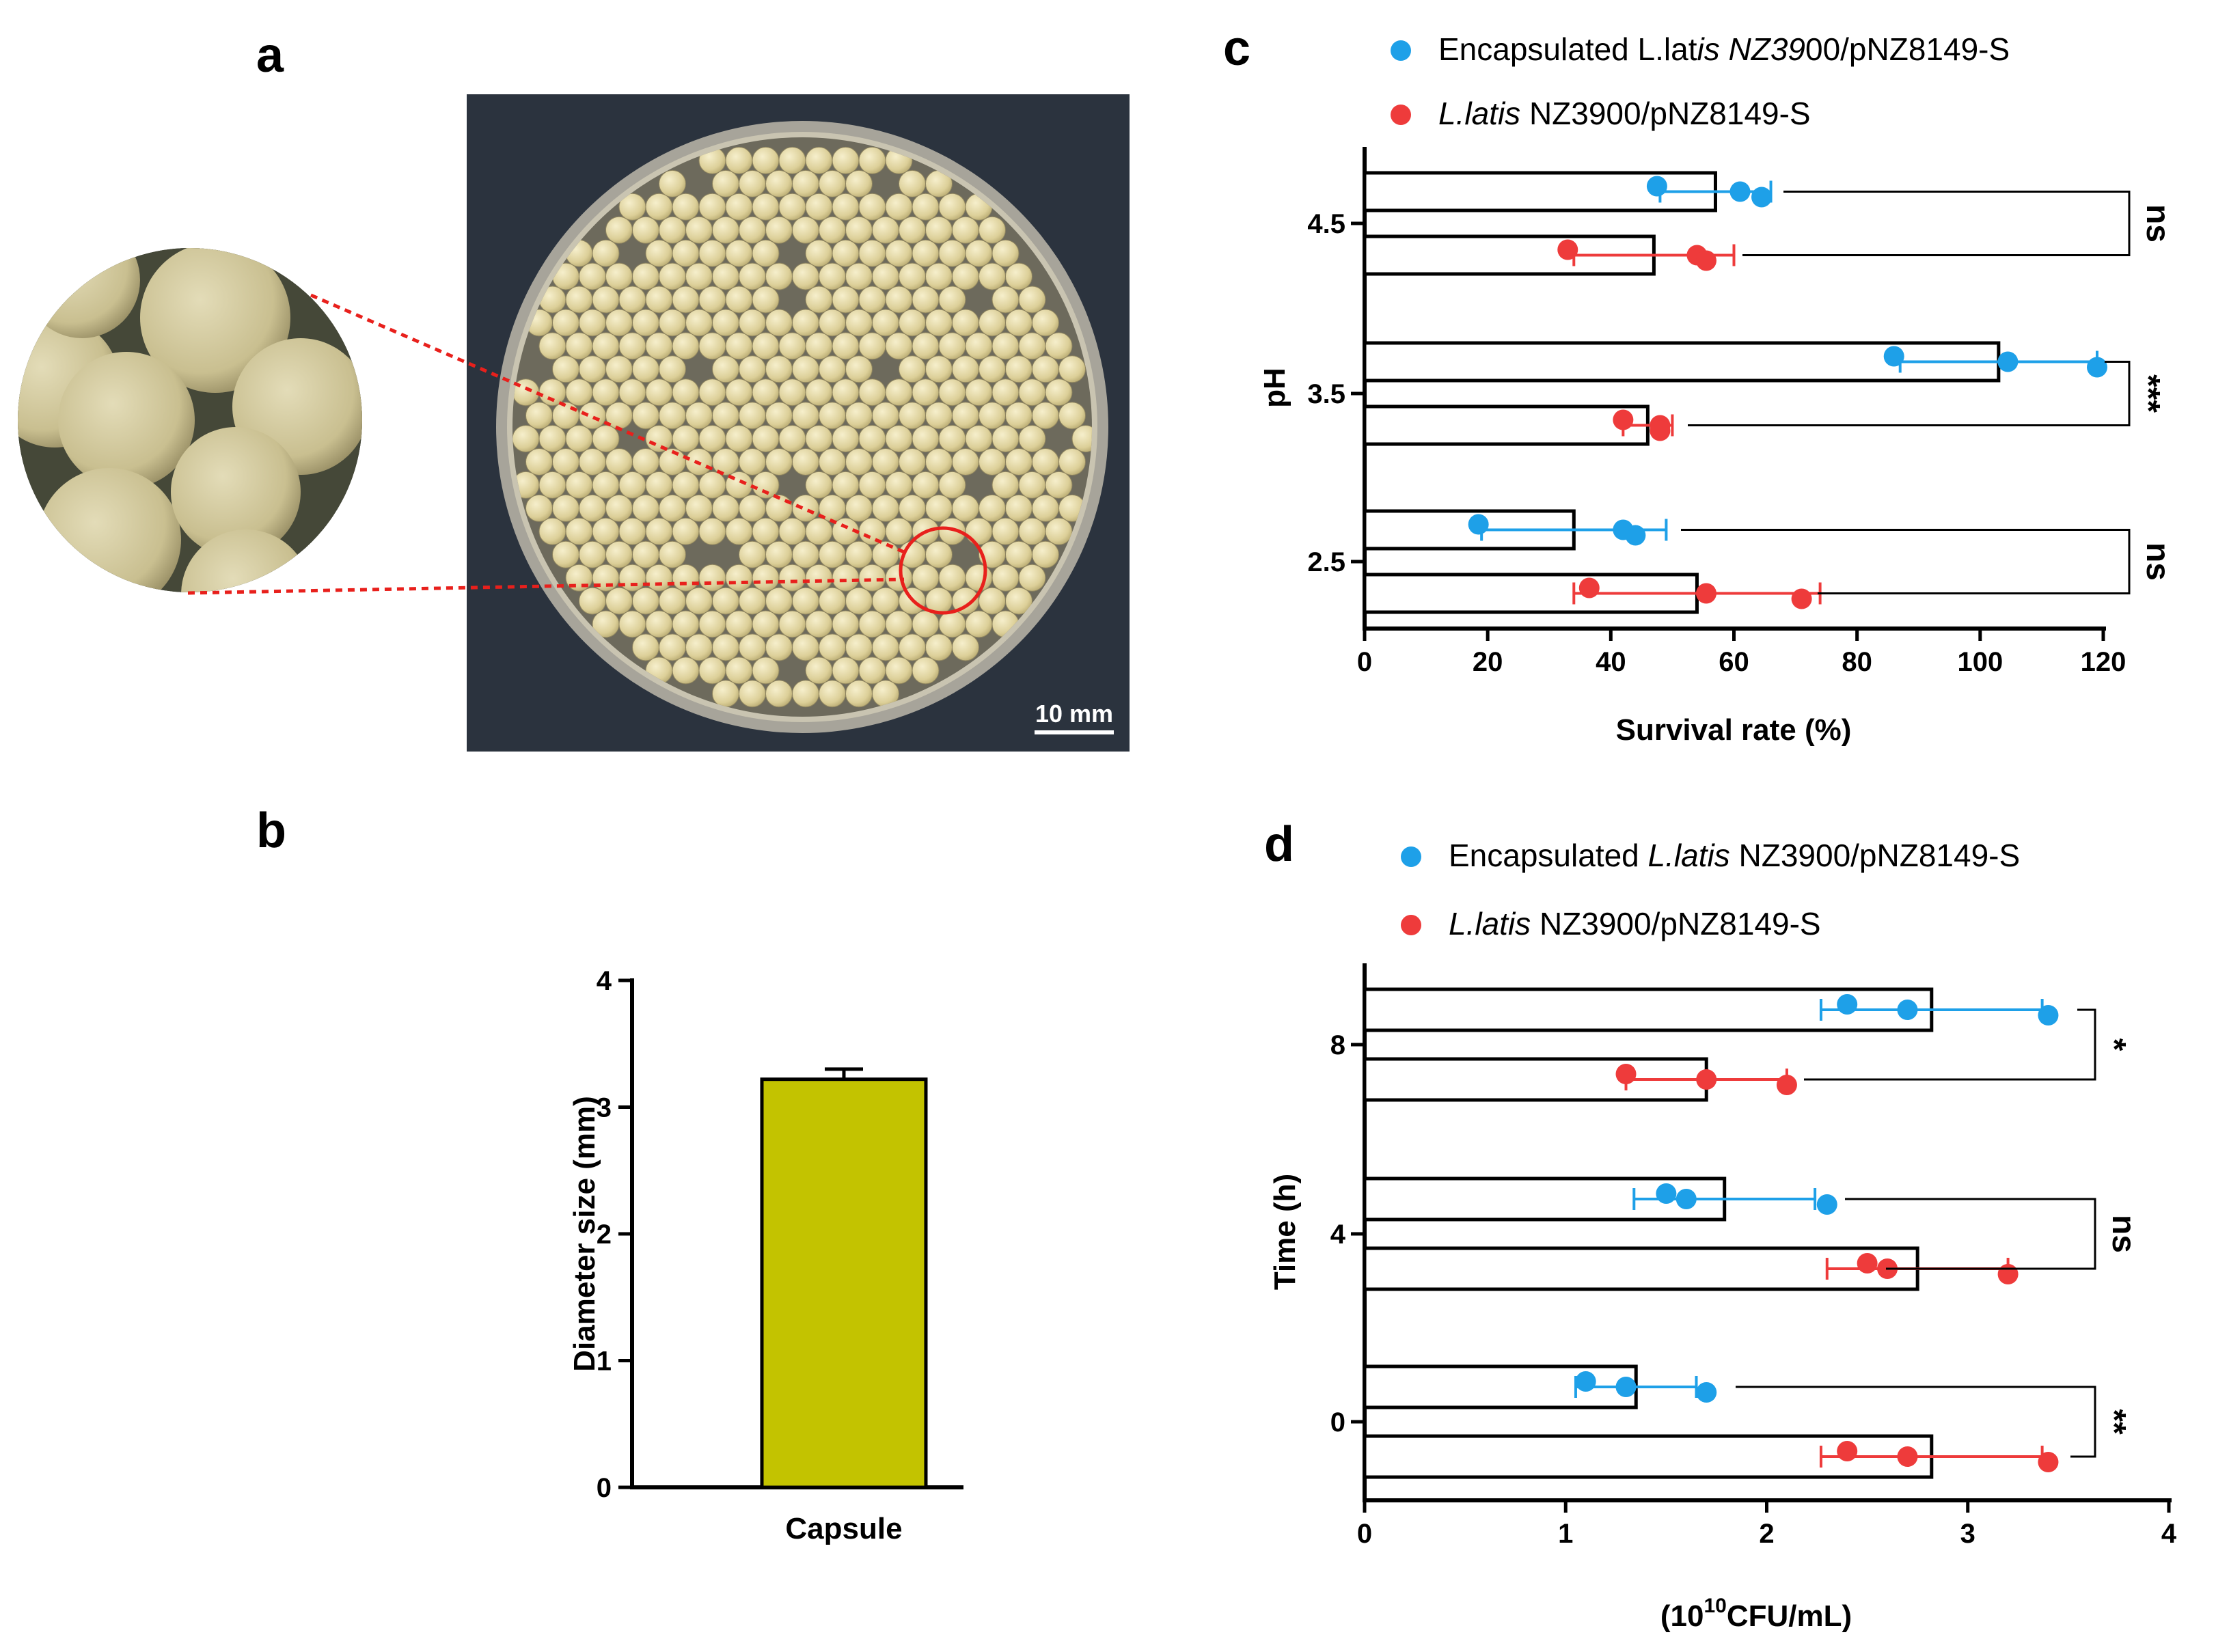 The image size is (2216, 1652). Describe the element at coordinates (604, 1362) in the screenshot. I see `y-tick-label: 1` at that location.